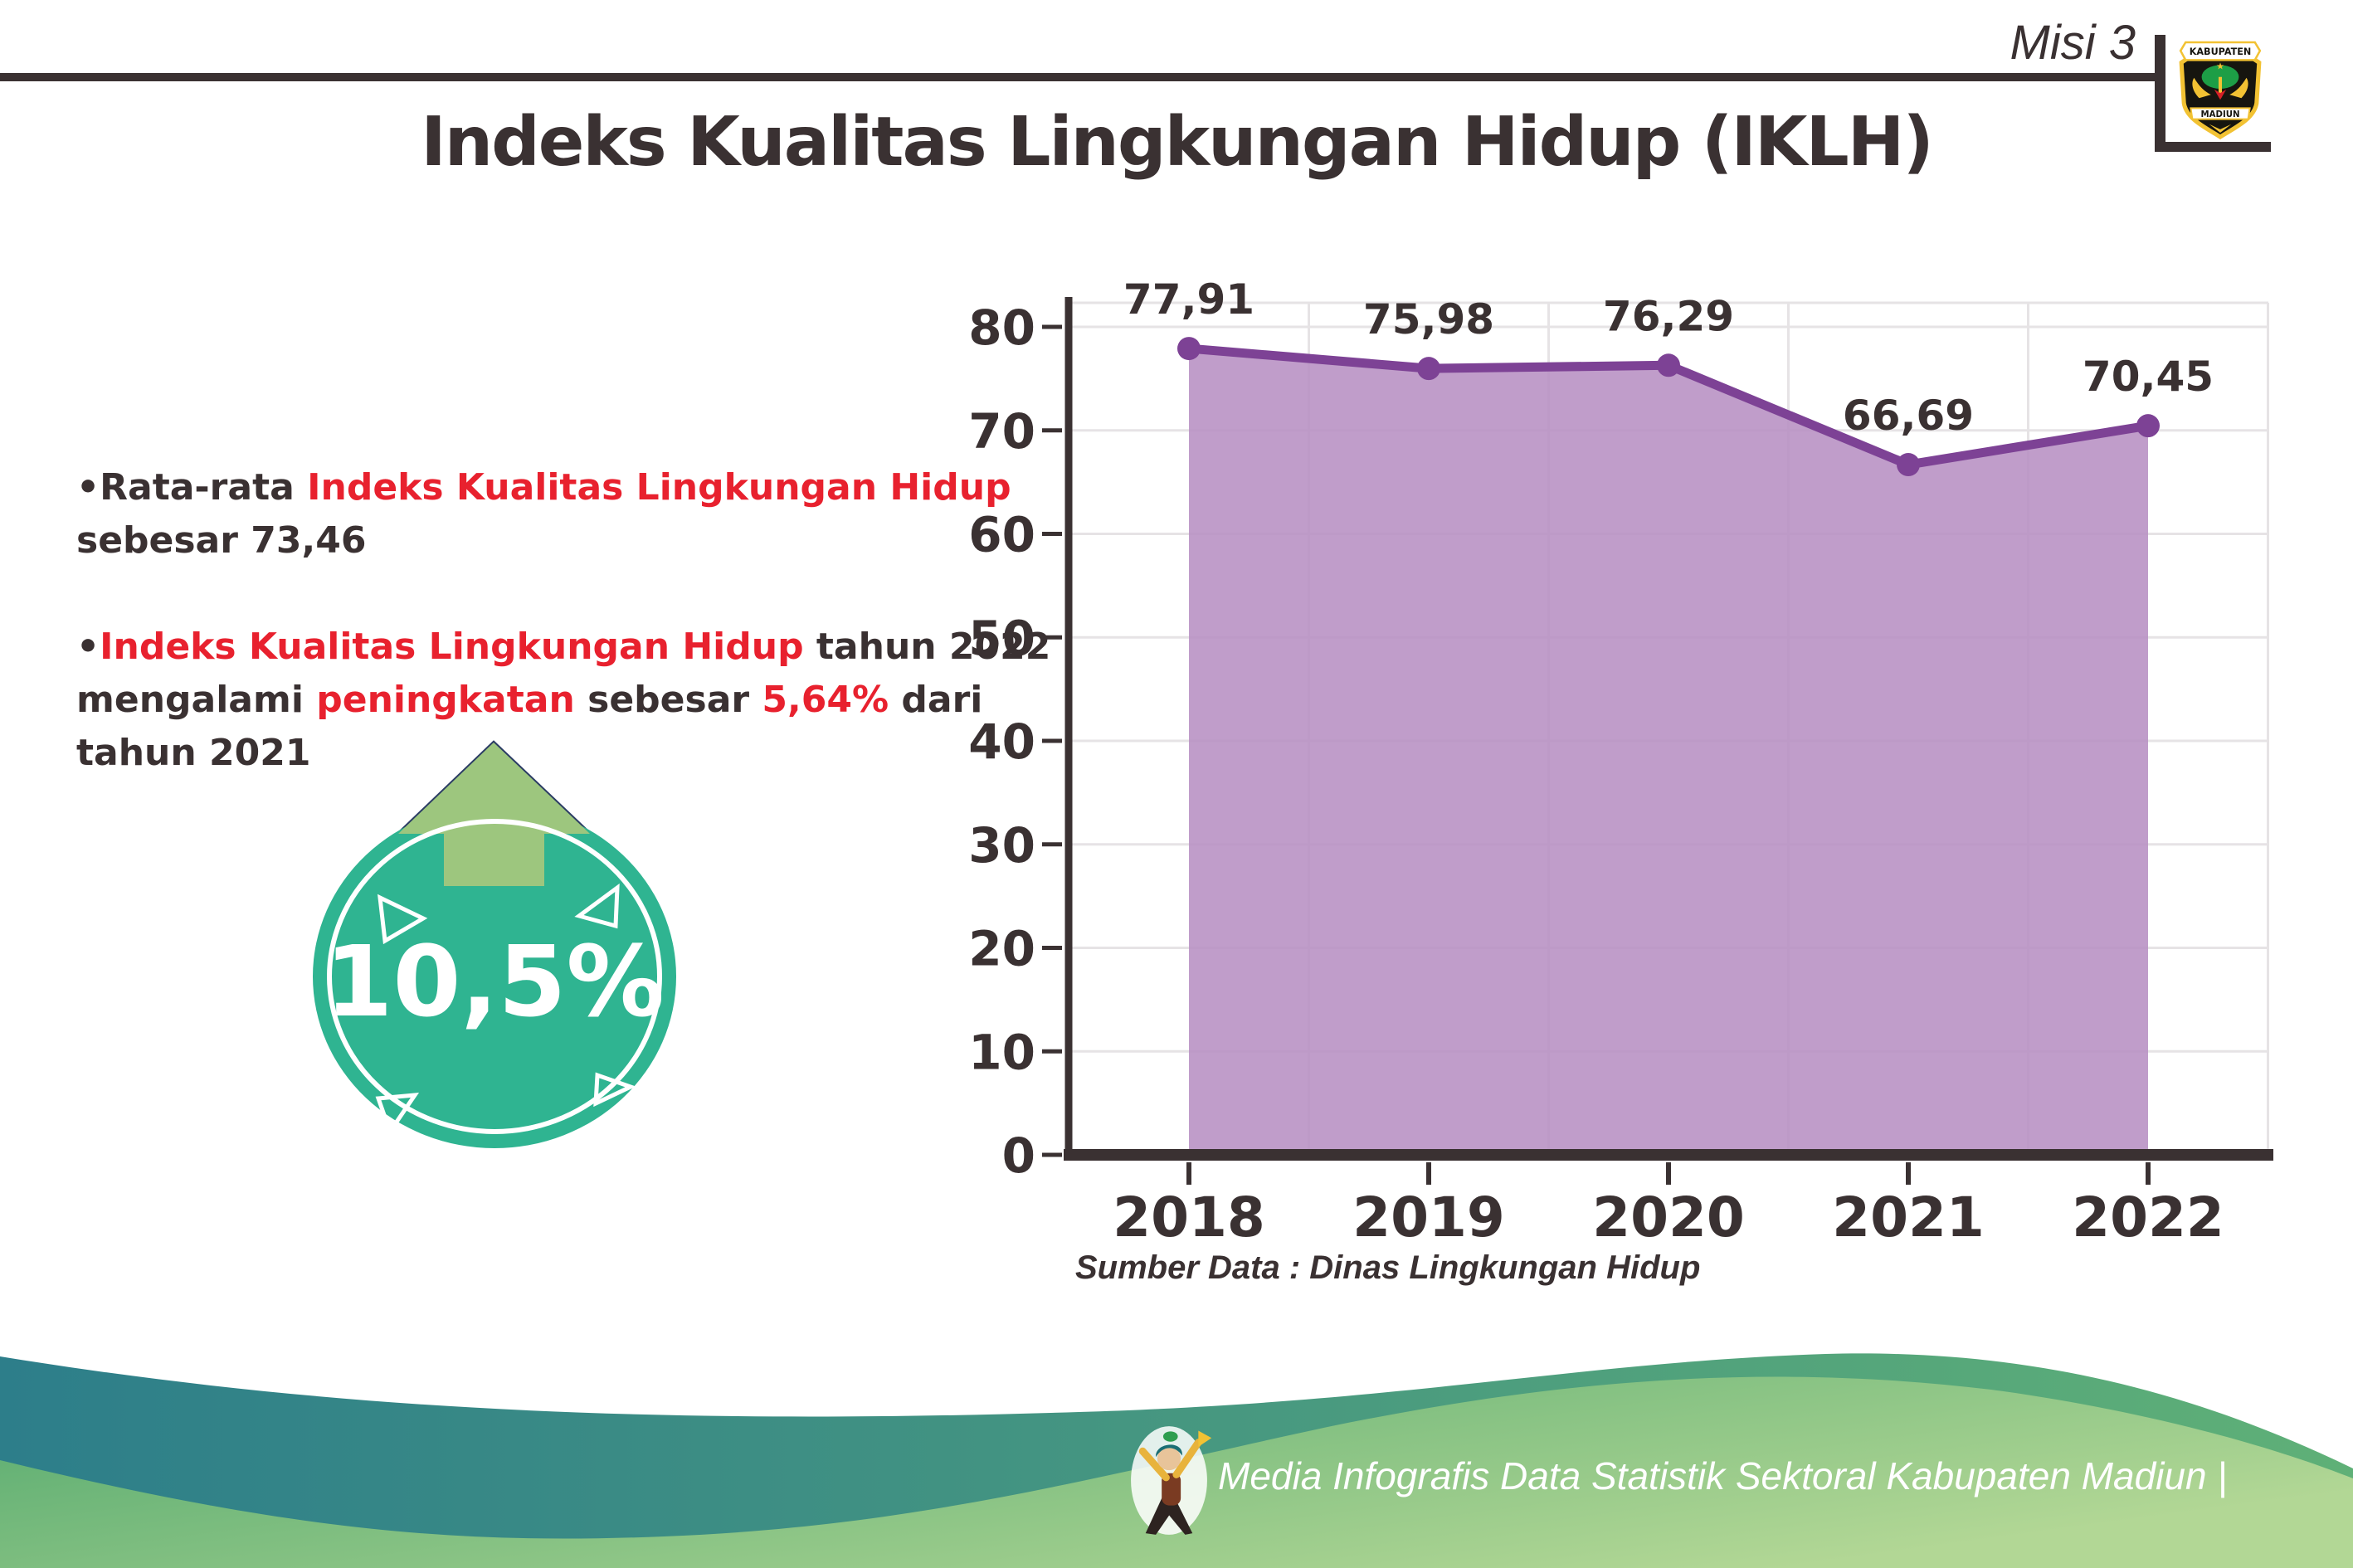 Image resolution: width=2353 pixels, height=1568 pixels. Describe the element at coordinates (2220, 128) in the screenshot. I see `logo-chevron-icon` at that location.